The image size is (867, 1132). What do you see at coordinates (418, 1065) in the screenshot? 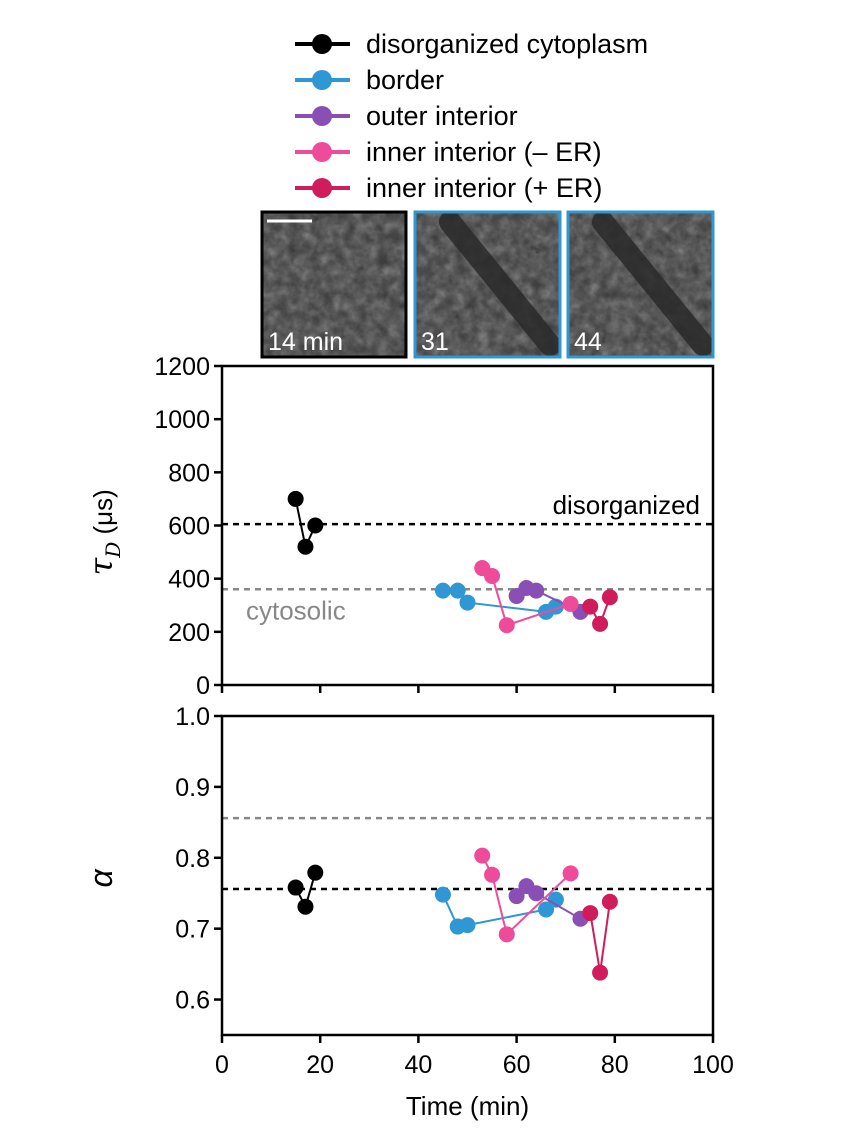
I see `x-tick-label: 40` at bounding box center [418, 1065].